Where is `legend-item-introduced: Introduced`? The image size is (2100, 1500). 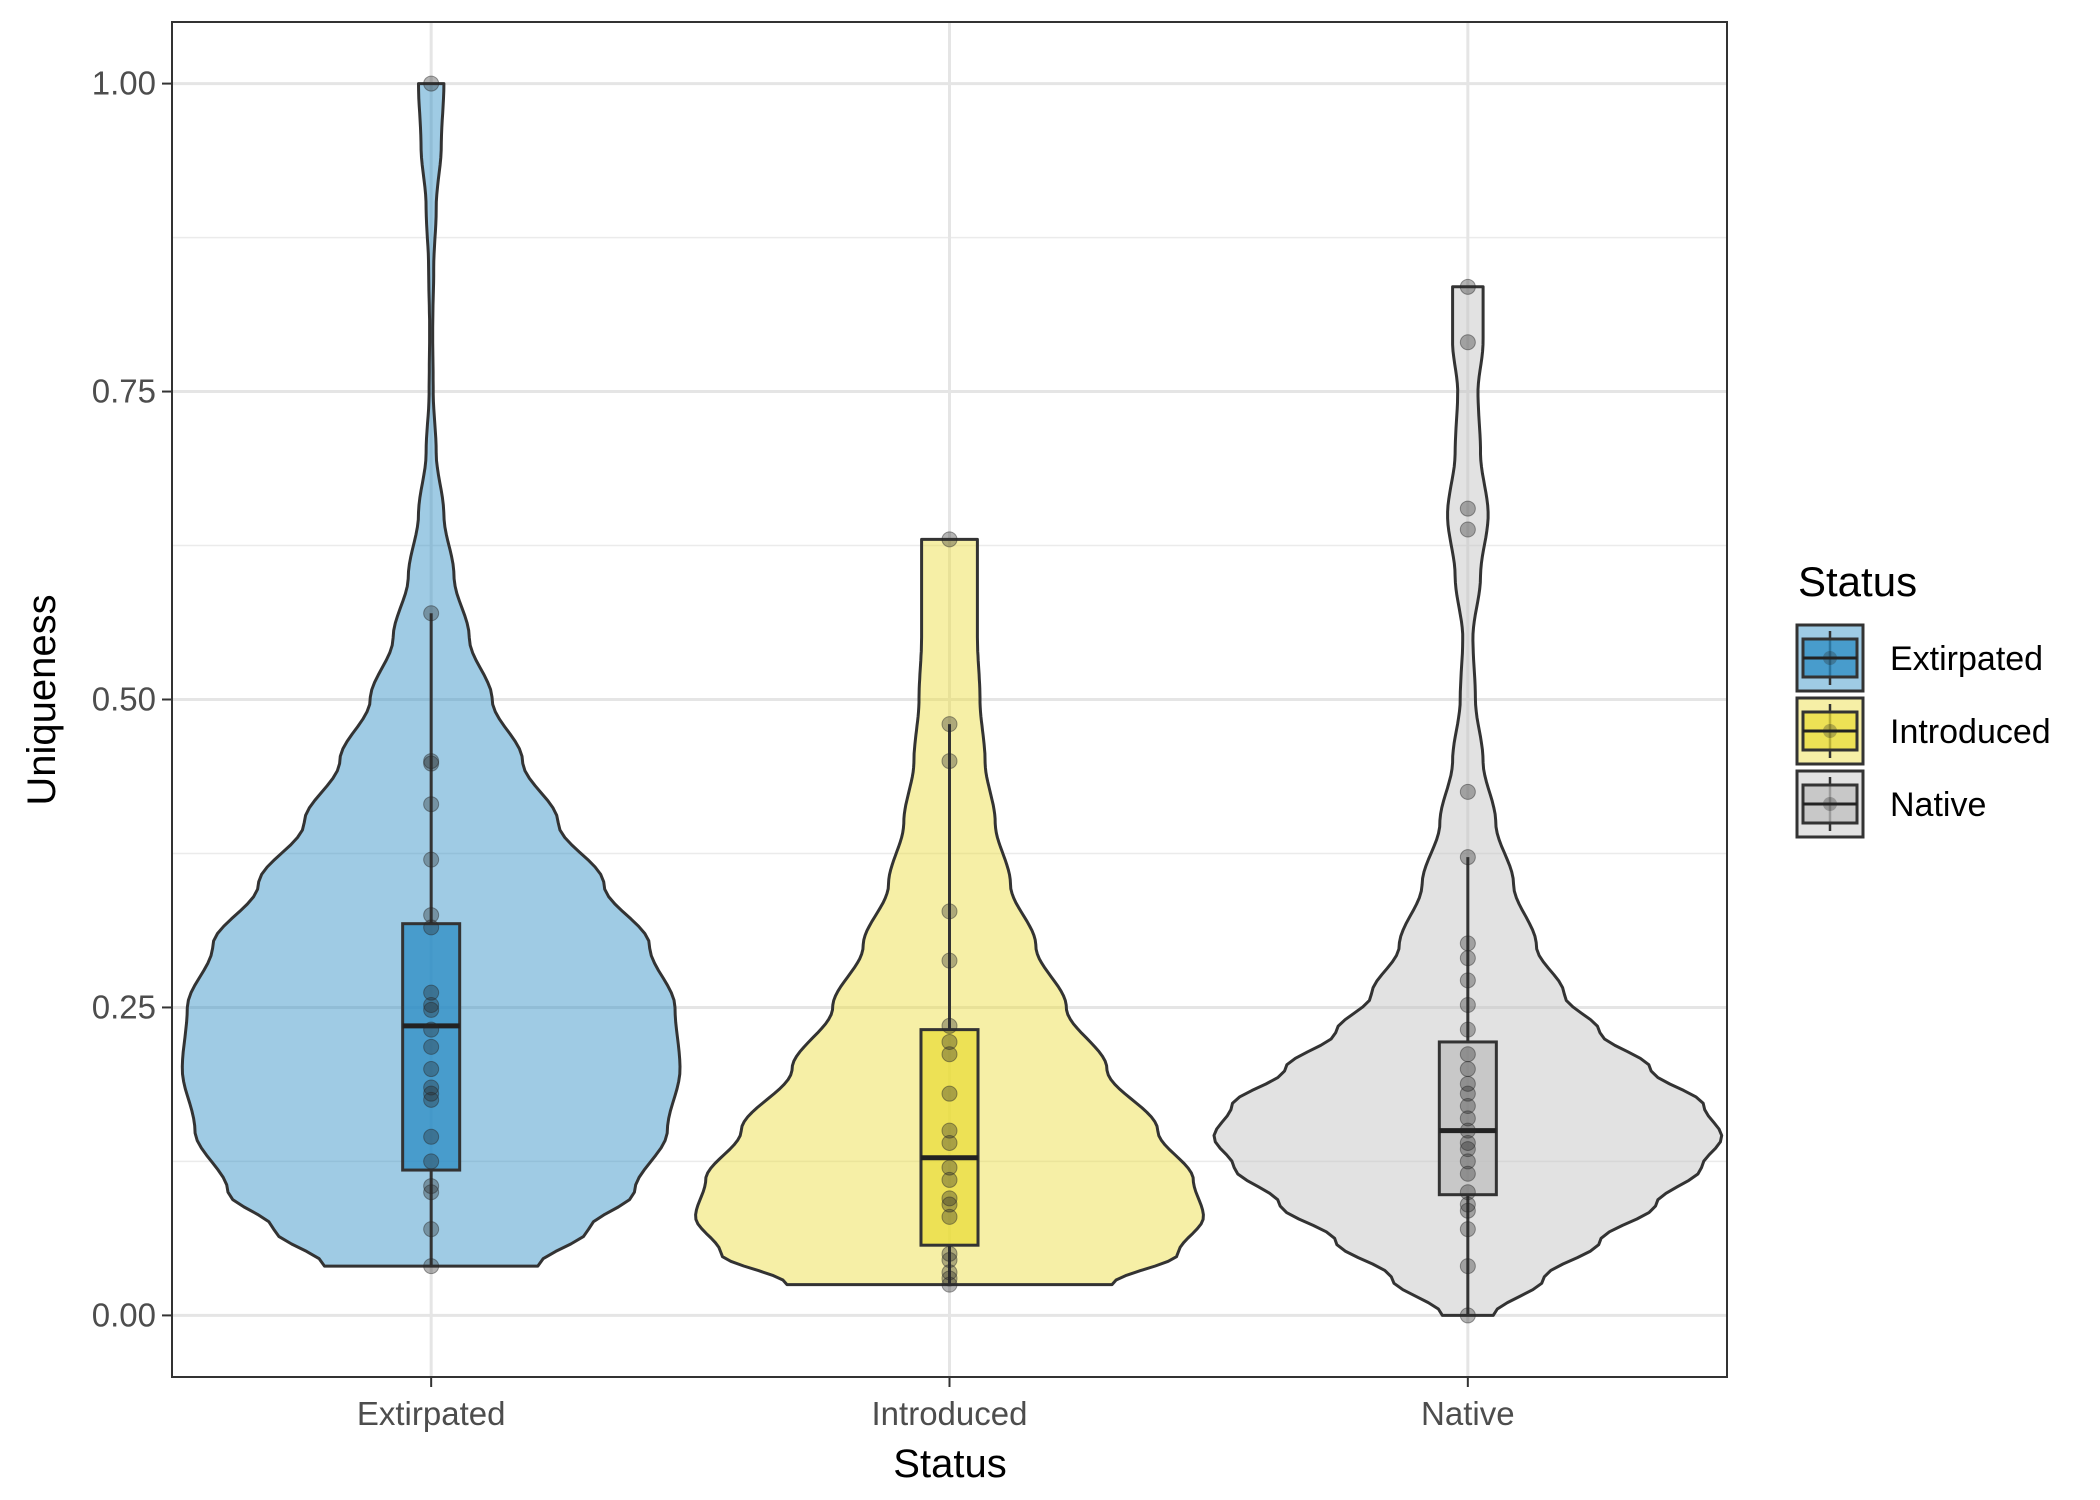 legend-item-introduced: Introduced is located at coordinates (1923, 731).